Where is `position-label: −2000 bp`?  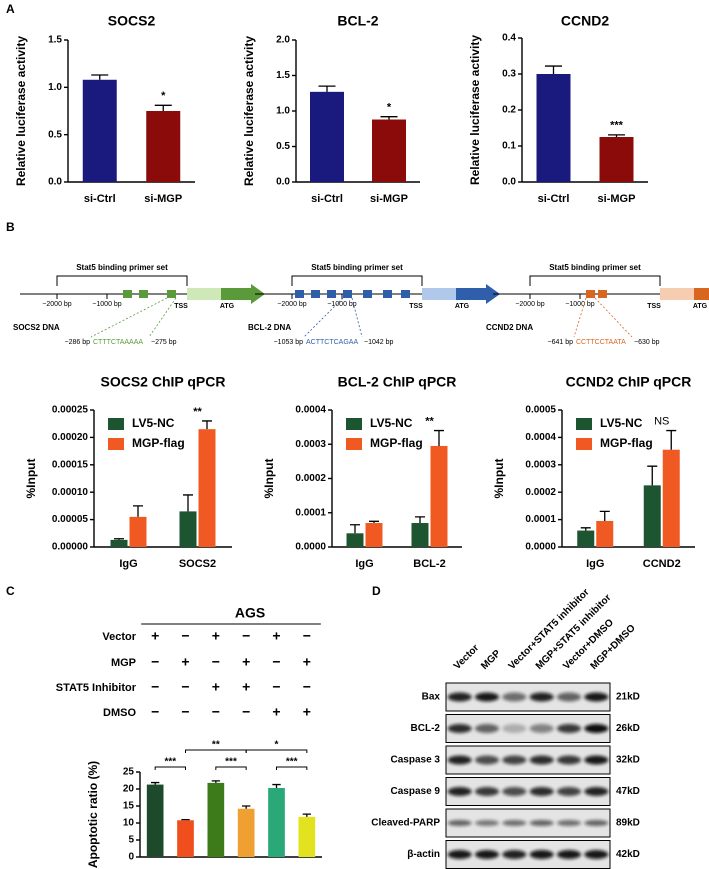
position-label: −2000 bp is located at coordinates (291, 304).